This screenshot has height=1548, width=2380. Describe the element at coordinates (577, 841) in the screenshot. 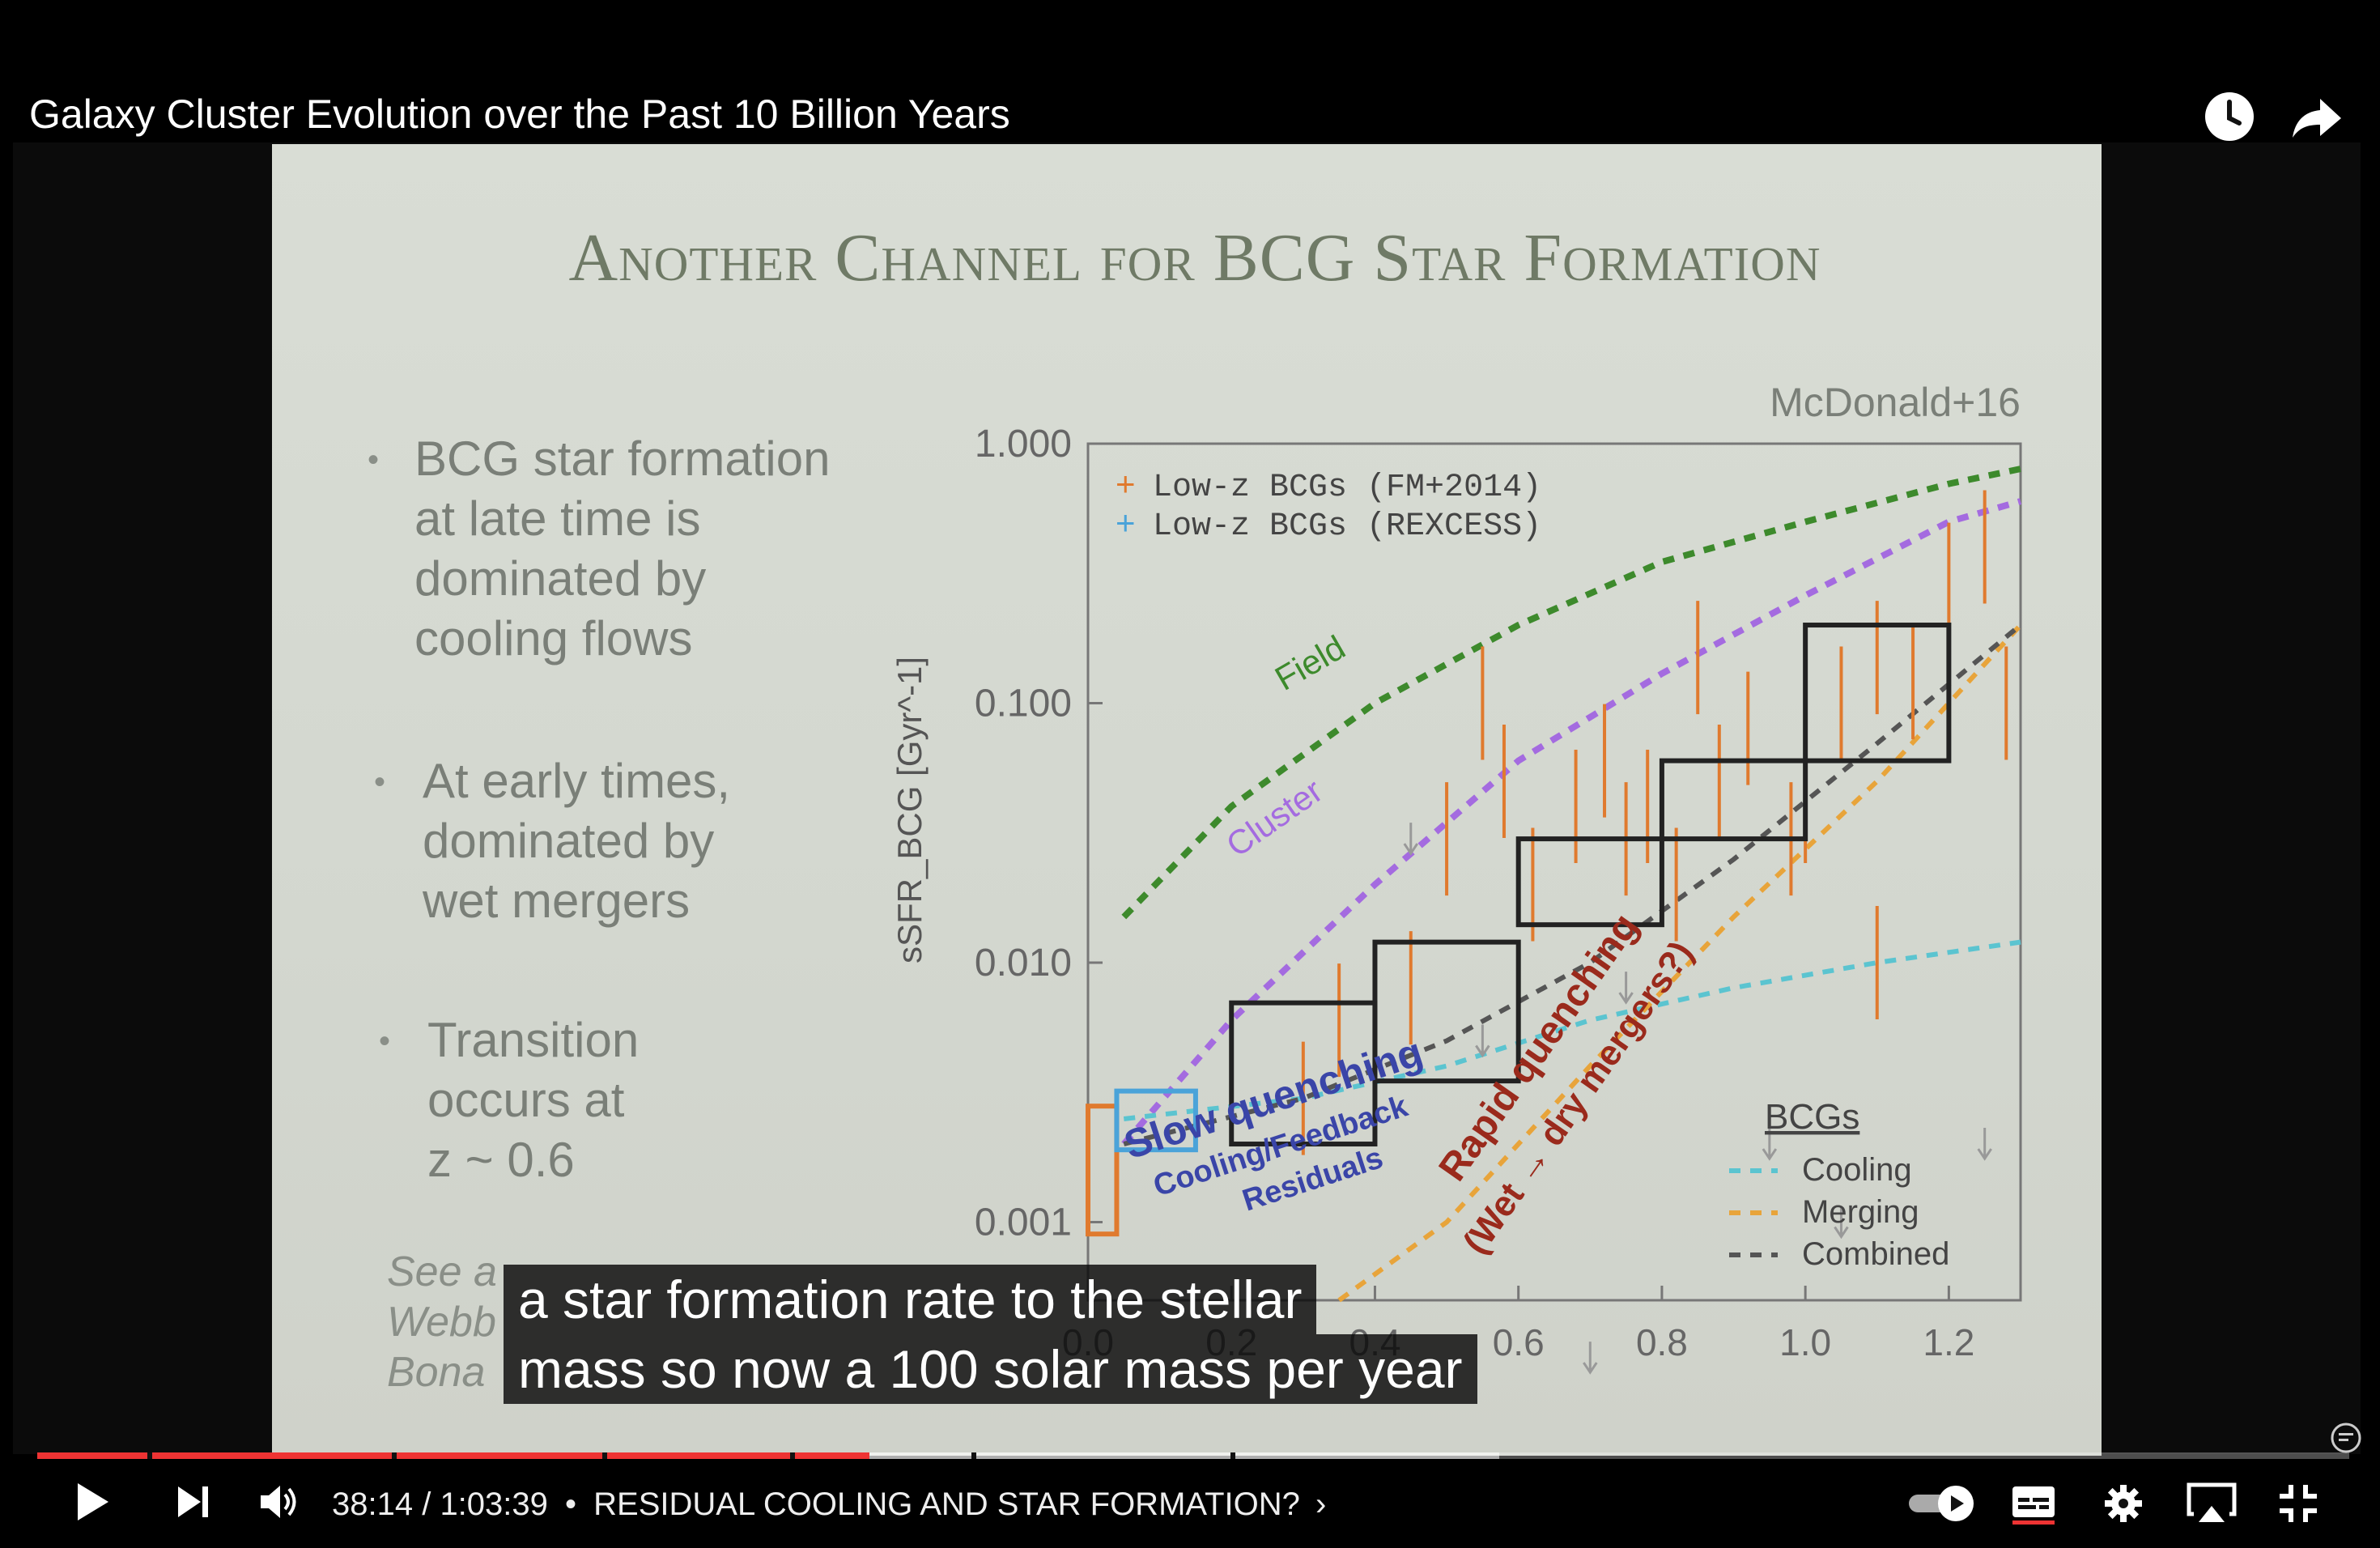

I see `bullet-2: At early times, dominated by wet mergers` at that location.